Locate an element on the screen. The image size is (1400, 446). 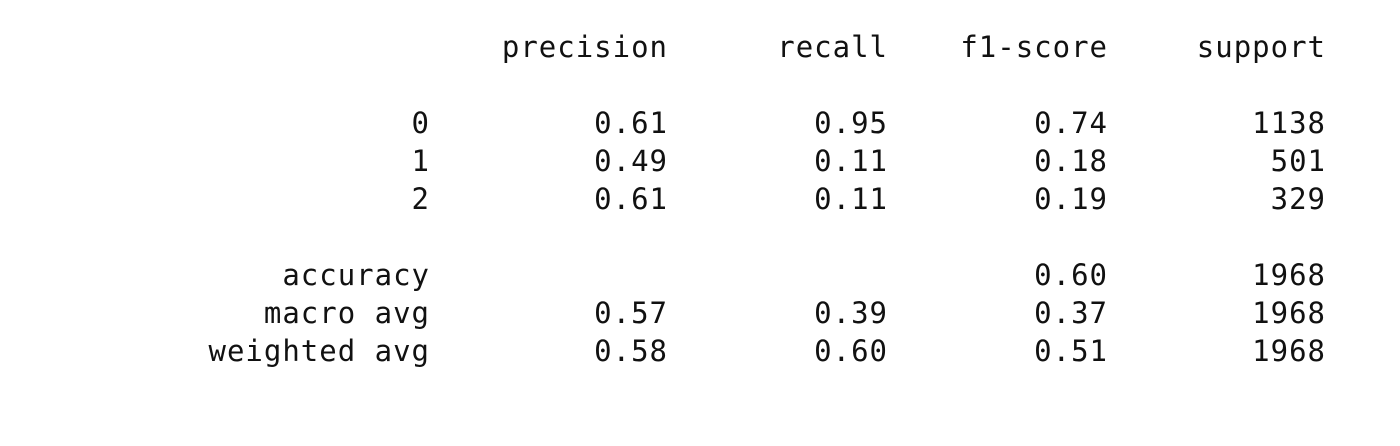
support-value: 1138 is located at coordinates (1289, 123).